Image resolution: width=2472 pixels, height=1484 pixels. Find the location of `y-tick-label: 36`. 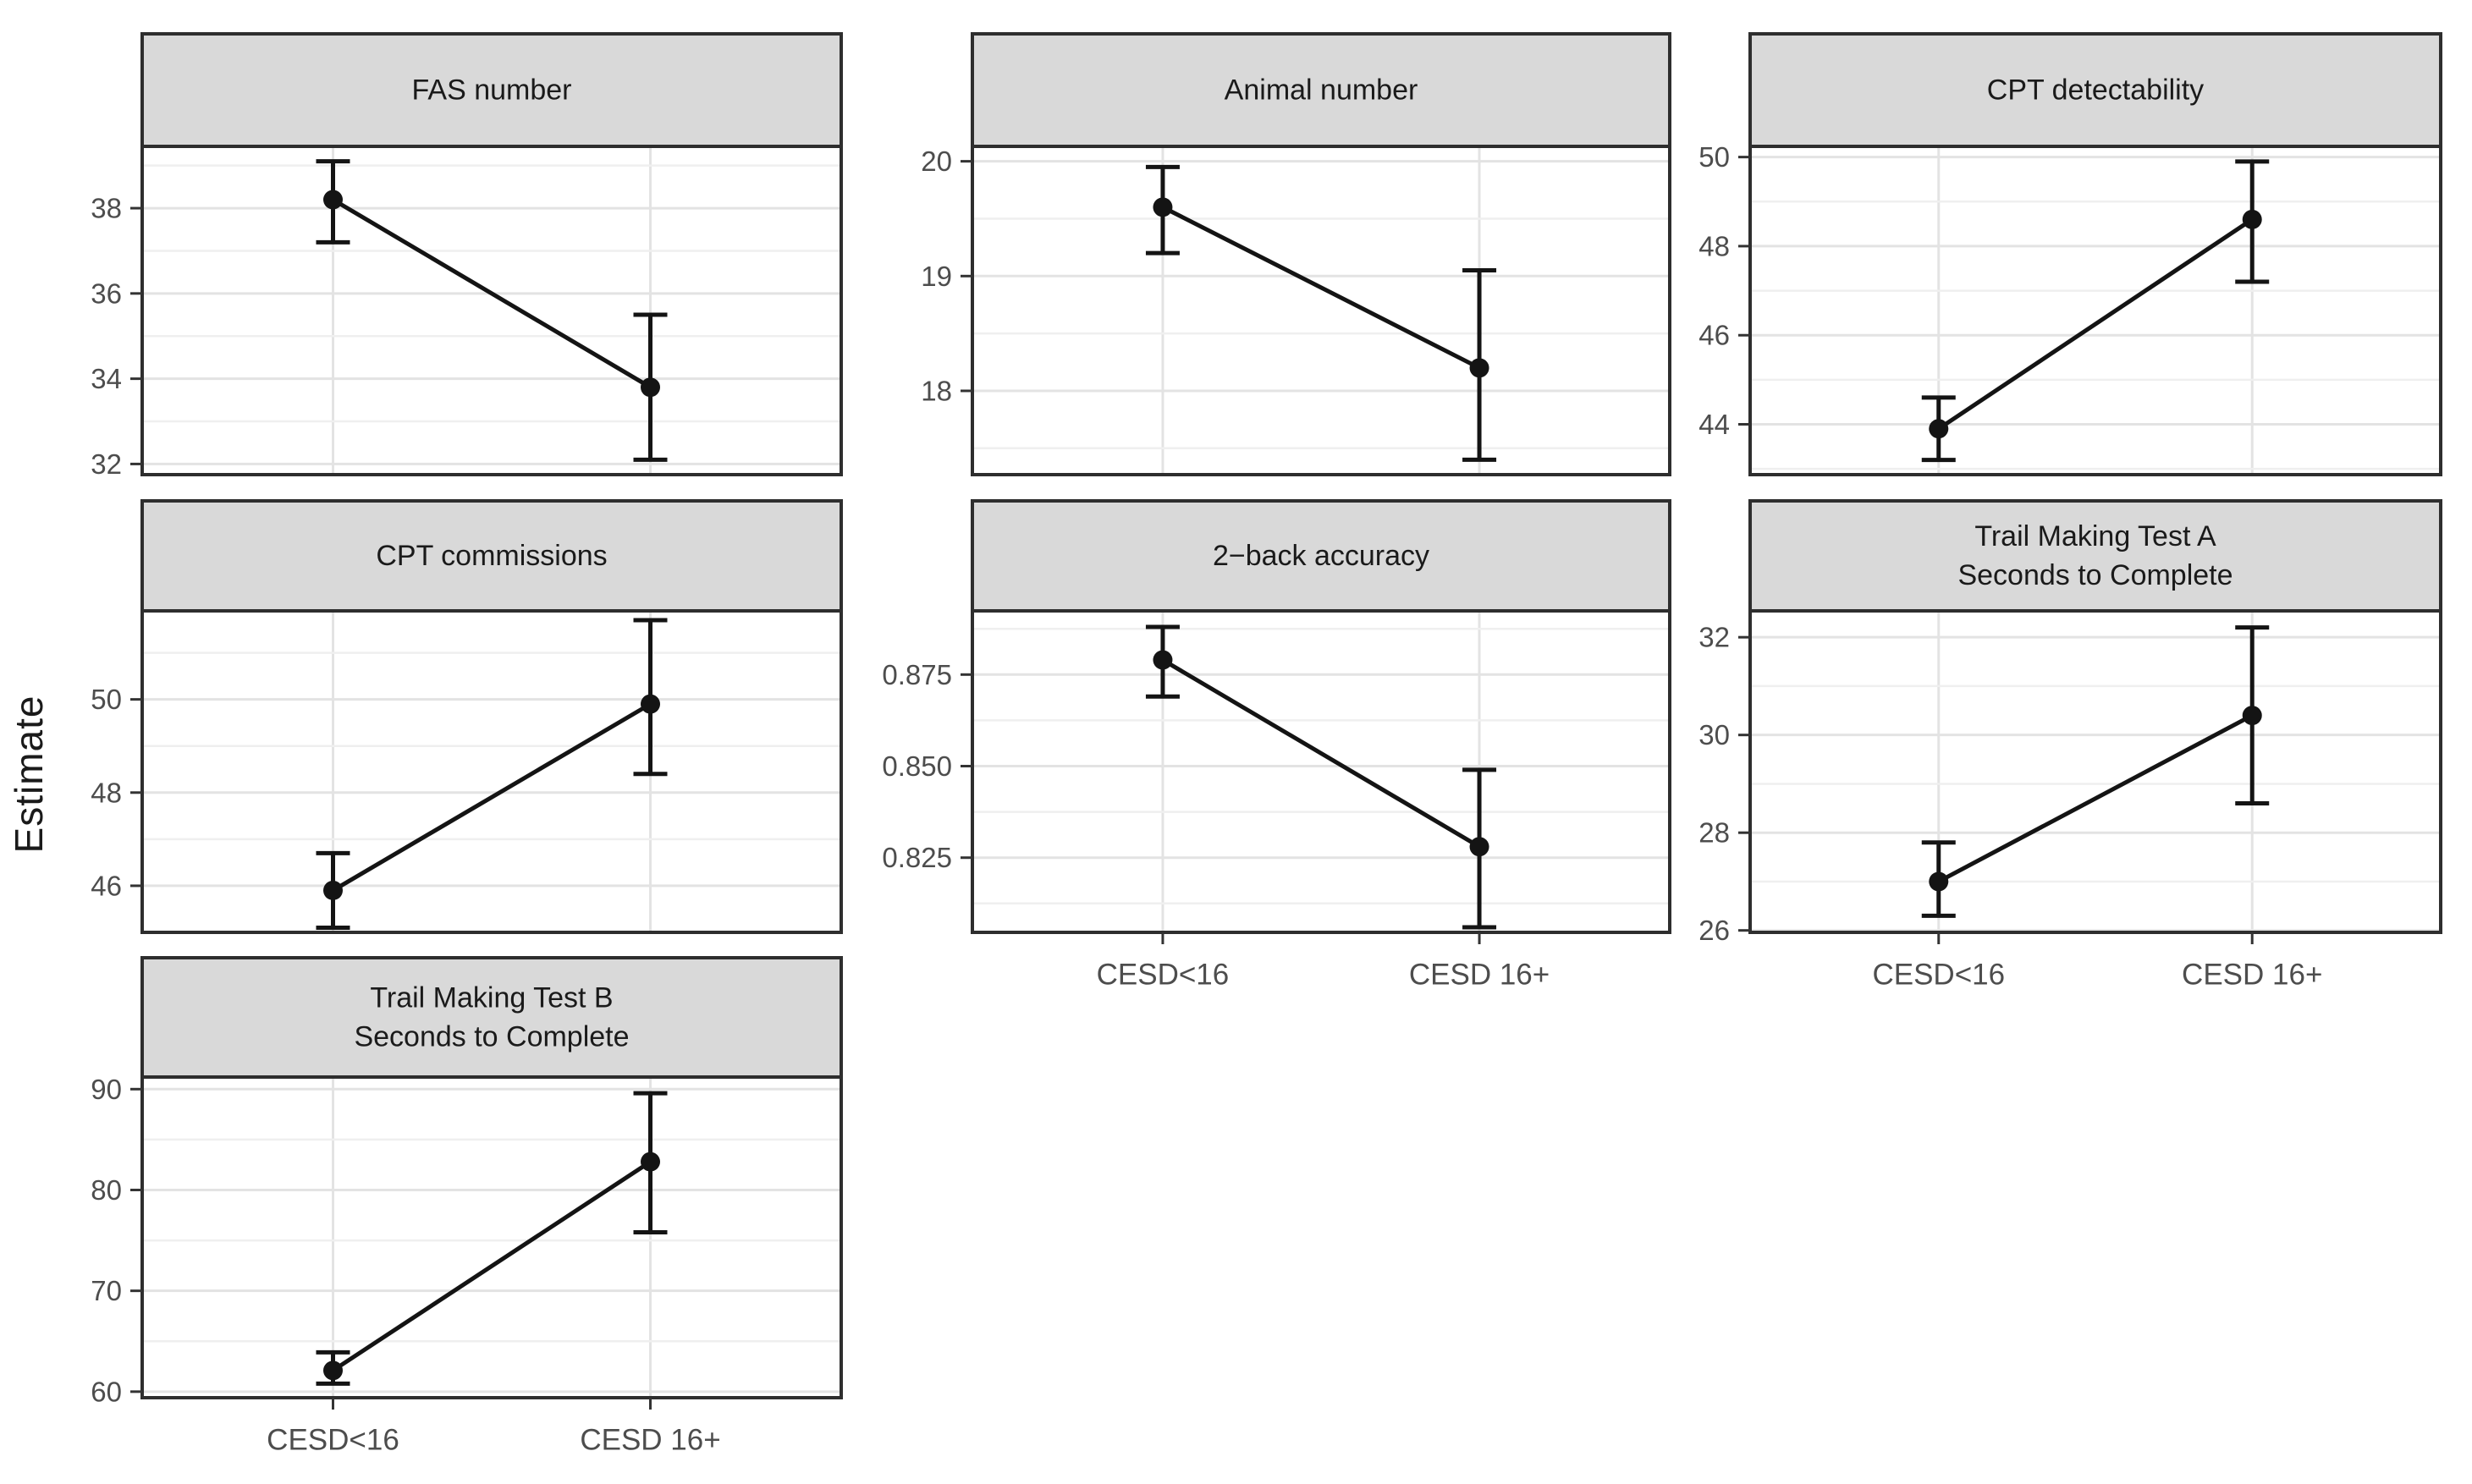

y-tick-label: 36 is located at coordinates (107, 293).